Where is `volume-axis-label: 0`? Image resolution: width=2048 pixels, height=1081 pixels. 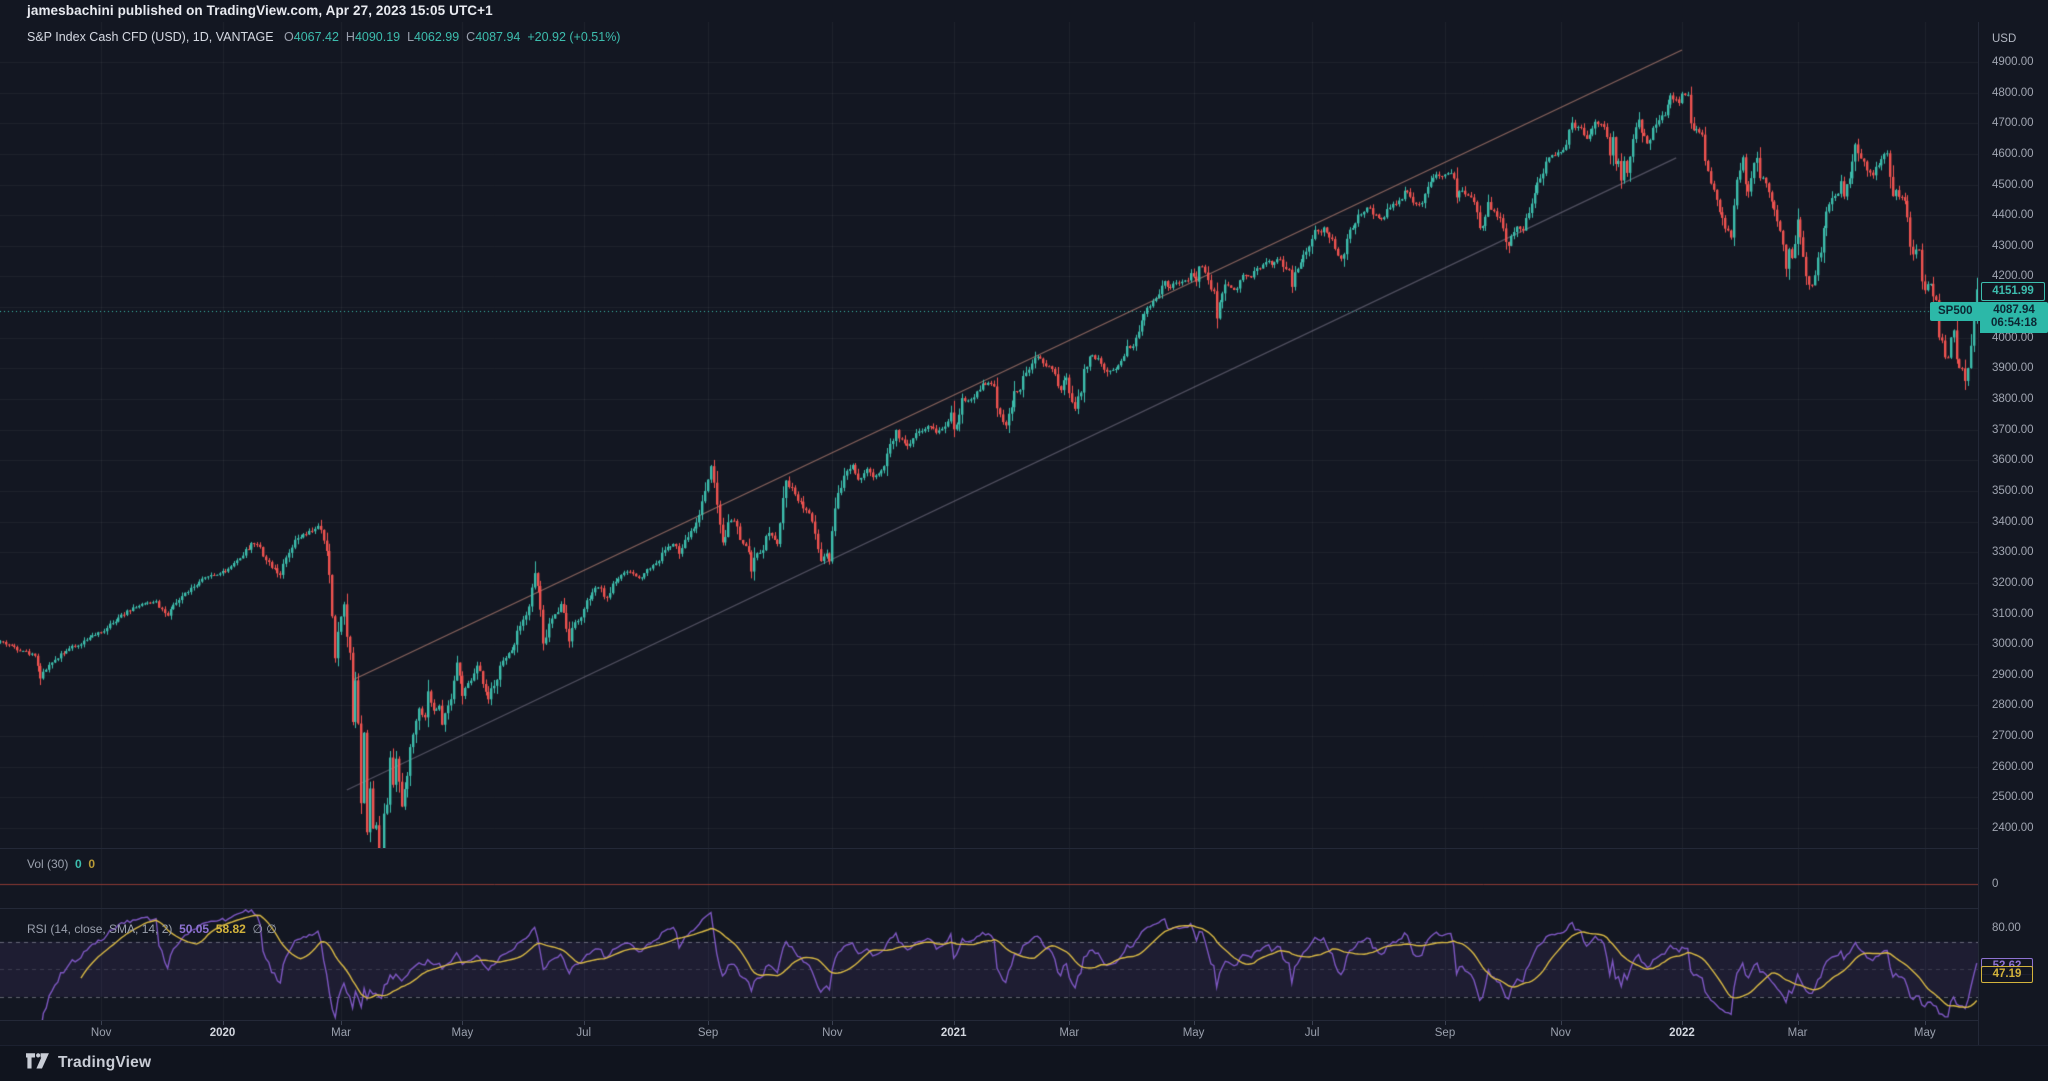
volume-axis-label: 0 is located at coordinates (1995, 884).